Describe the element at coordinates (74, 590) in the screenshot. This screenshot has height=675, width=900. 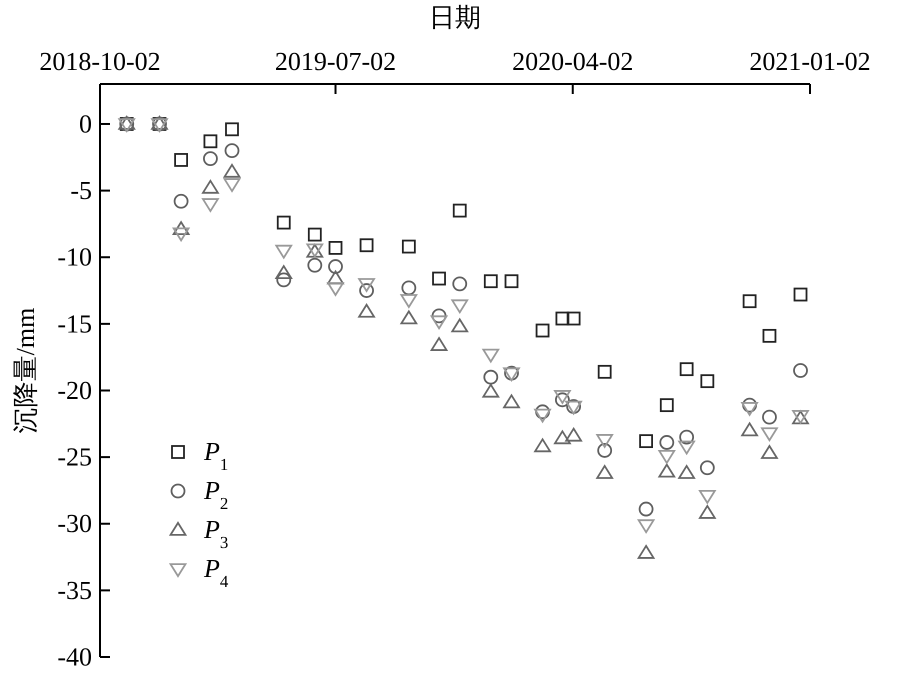
I see `y-tick-label: -35` at that location.